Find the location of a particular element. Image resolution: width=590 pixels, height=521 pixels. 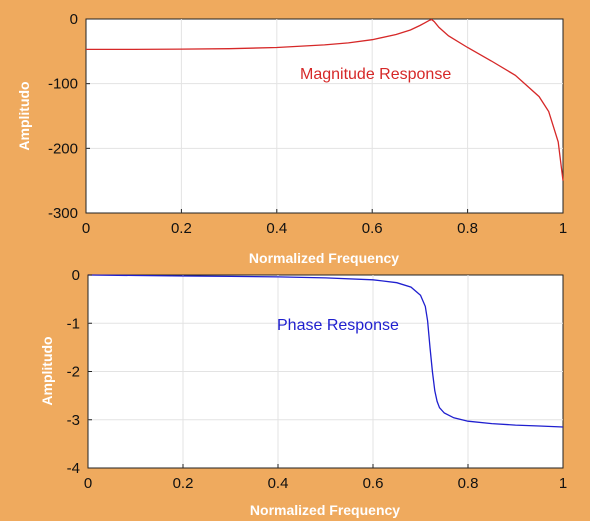

phase-y-tick-label: -1 is located at coordinates (73, 323).